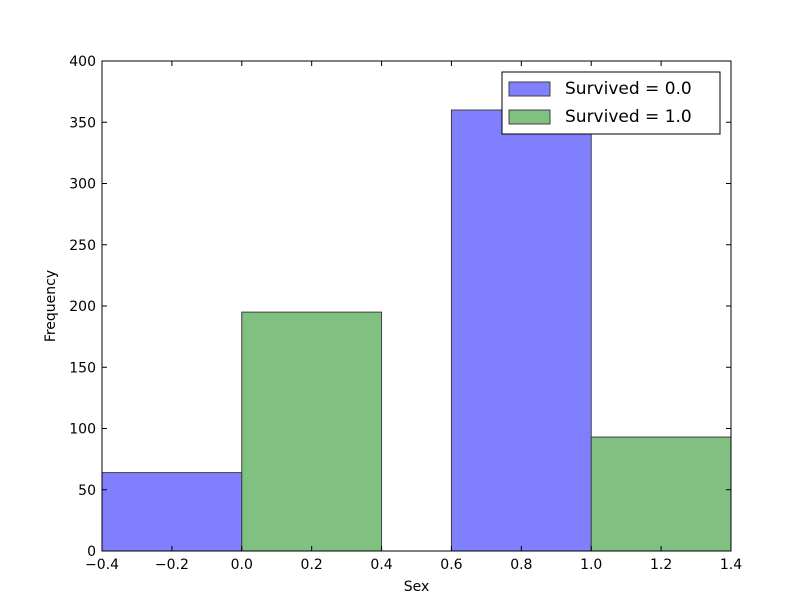 Image resolution: width=812 pixels, height=612 pixels. Describe the element at coordinates (628, 117) in the screenshot. I see `legend-label-survived-1: Survived = 1.0` at that location.